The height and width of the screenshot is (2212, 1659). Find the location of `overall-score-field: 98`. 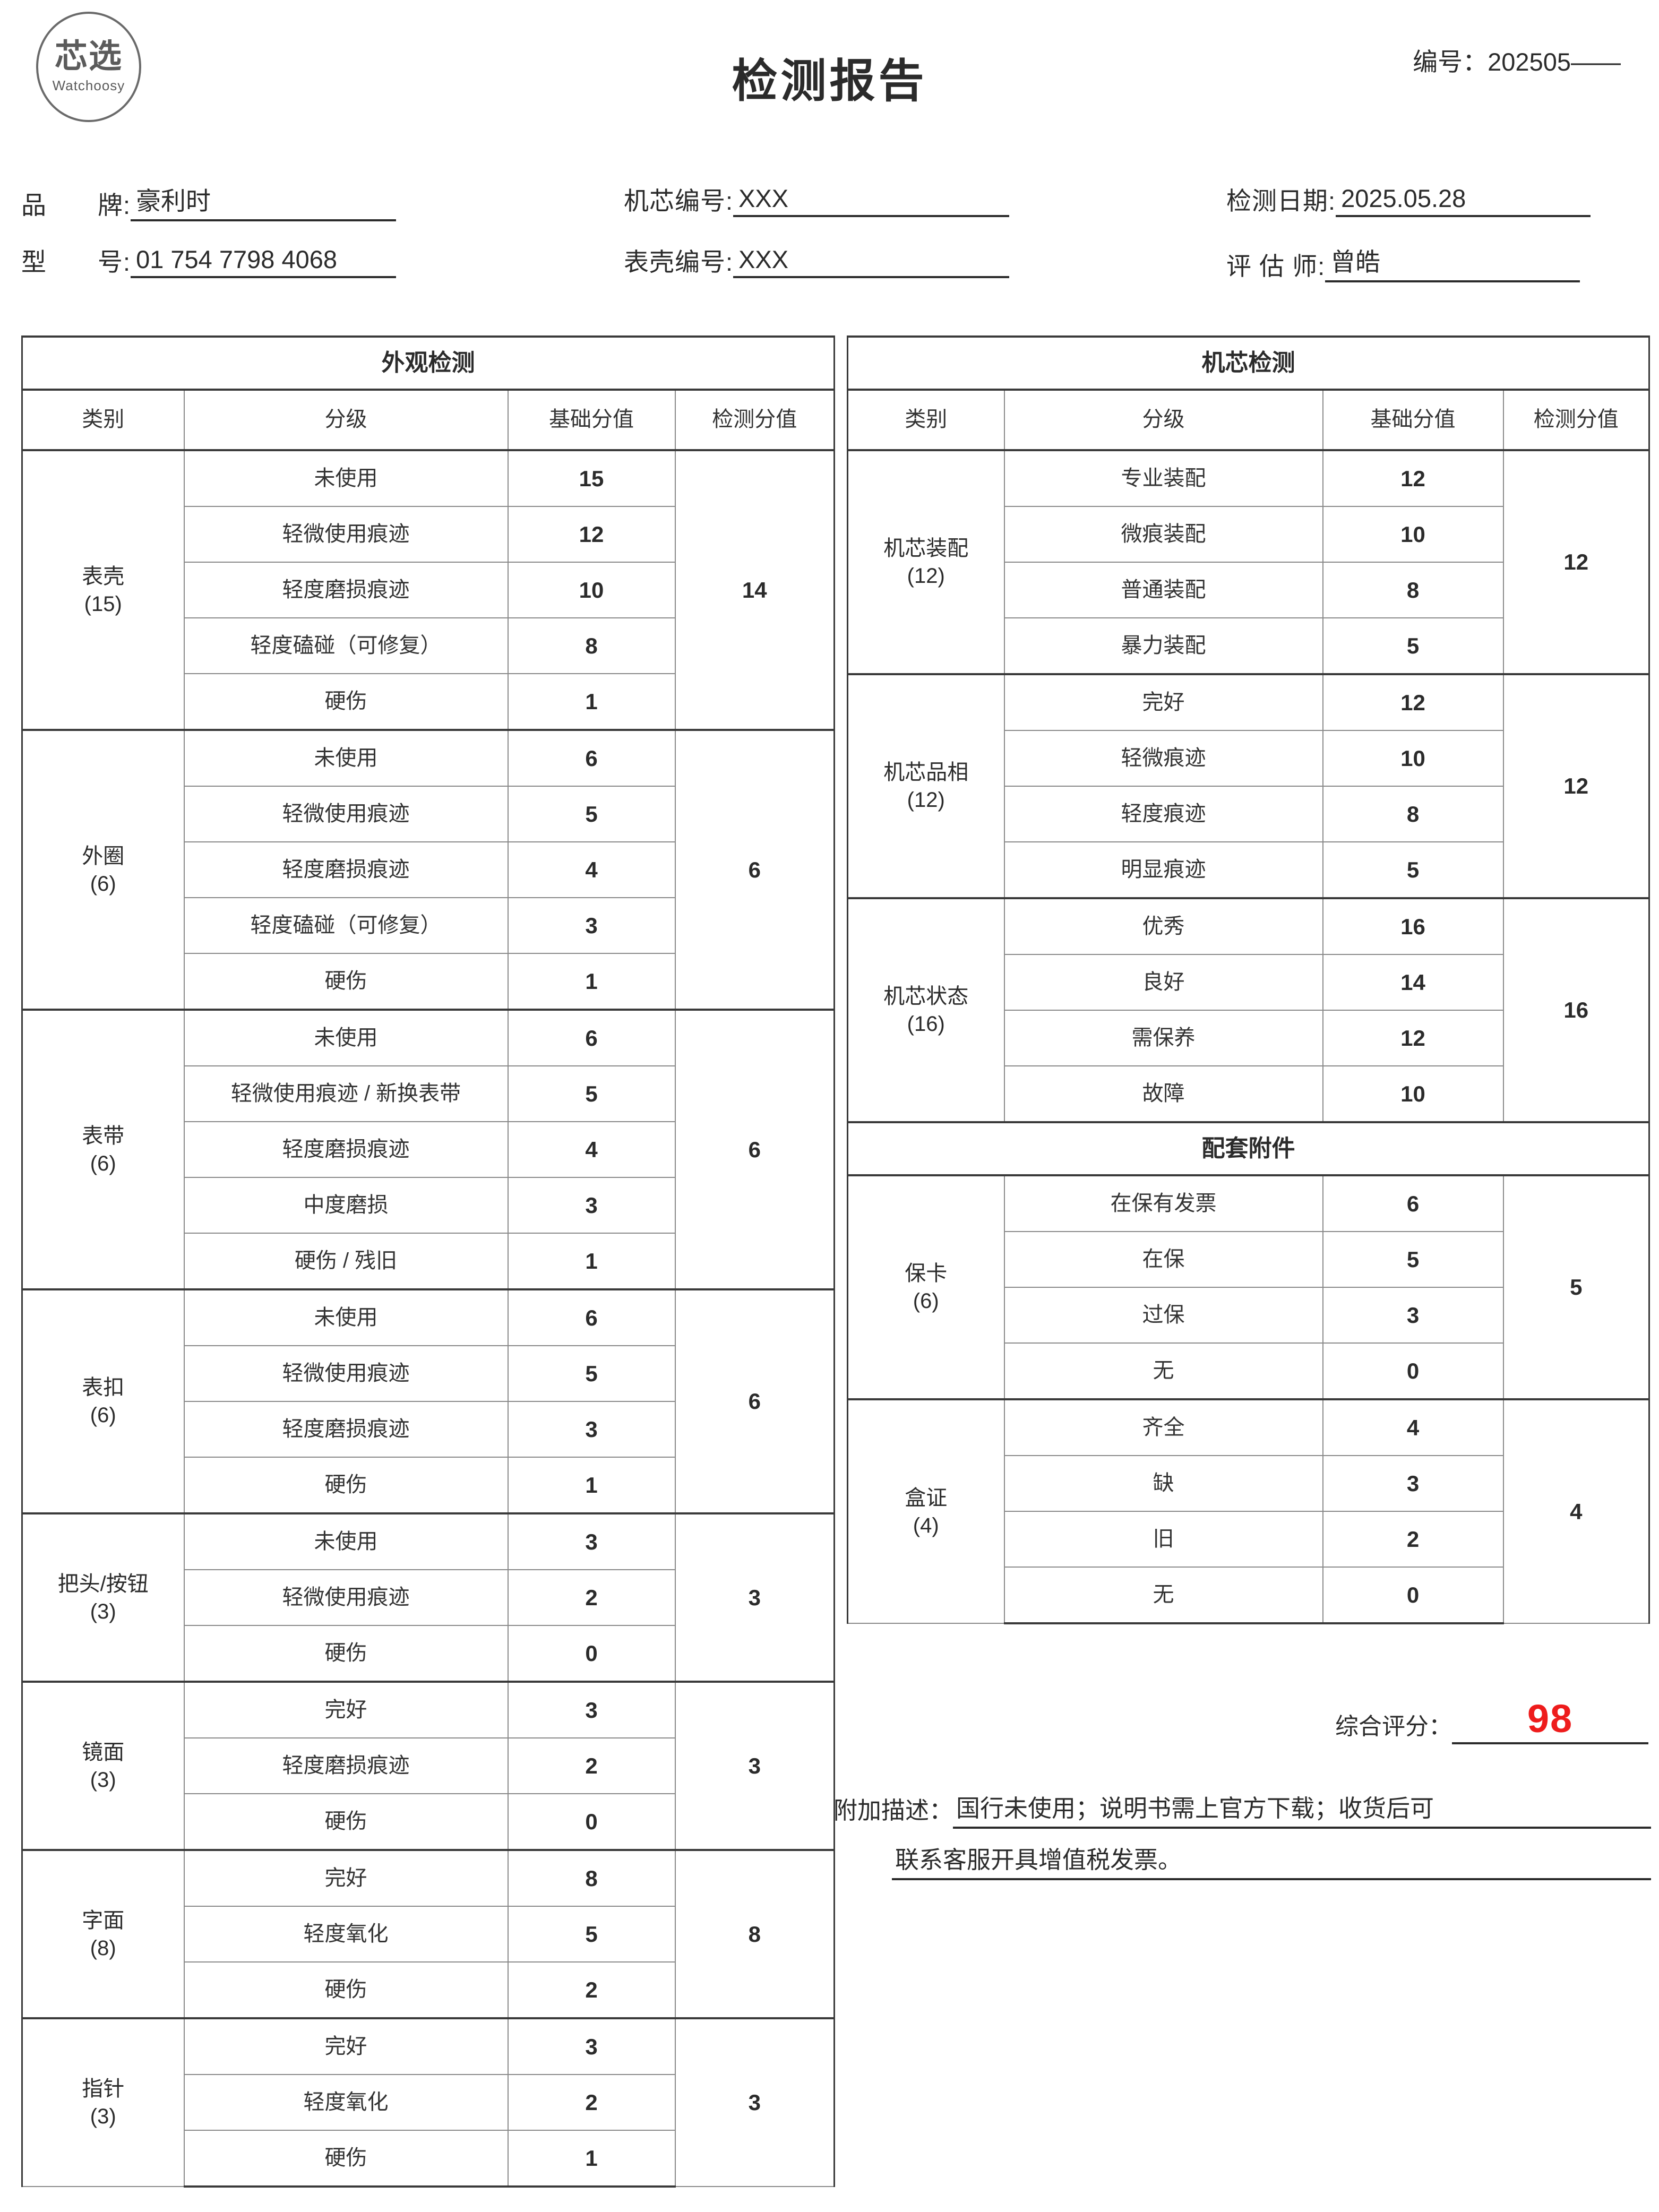

overall-score-field: 98 is located at coordinates (1550, 1720).